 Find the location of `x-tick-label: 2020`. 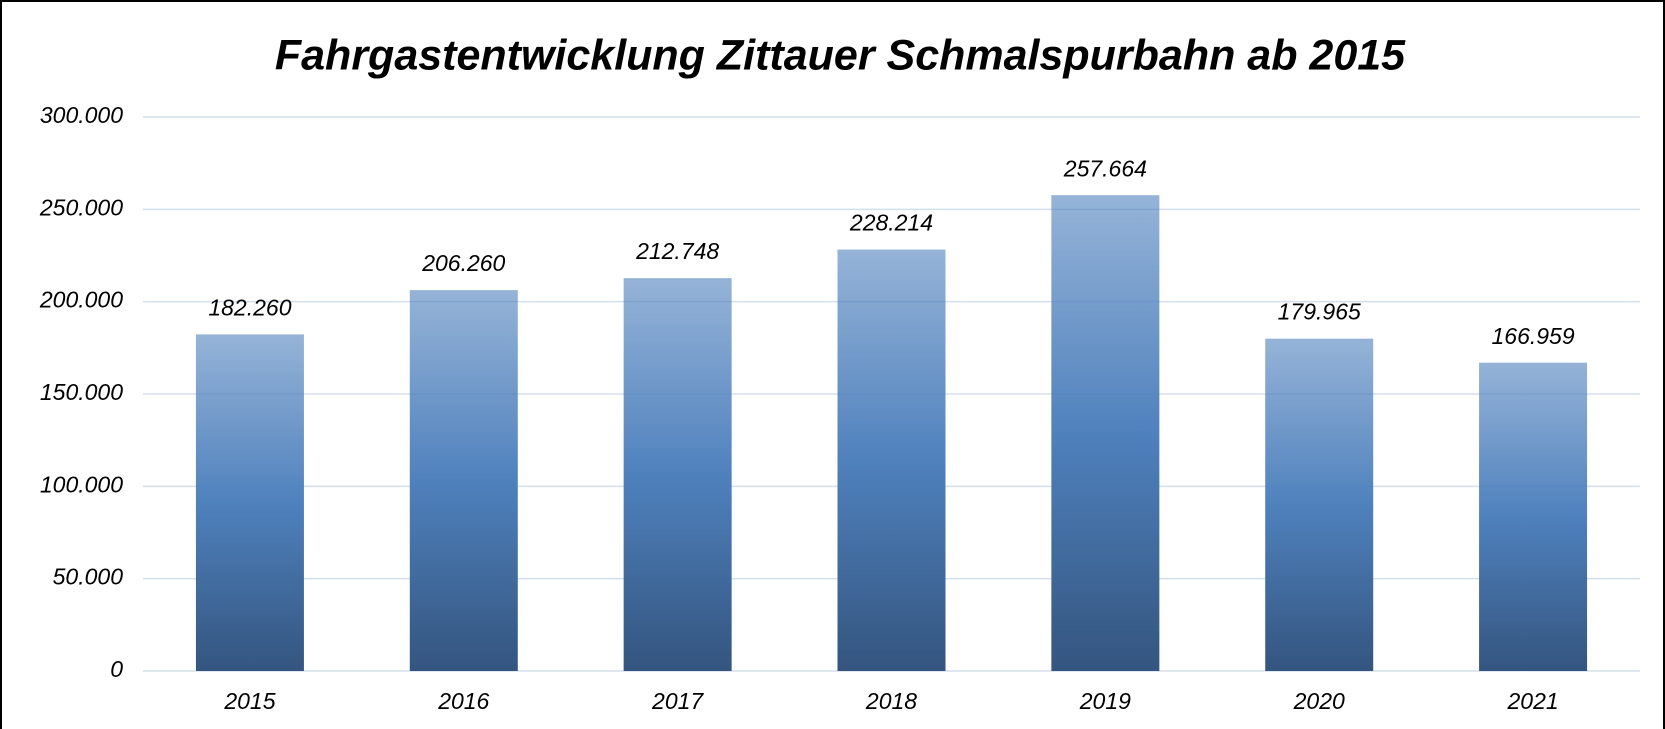

x-tick-label: 2020 is located at coordinates (1319, 701).